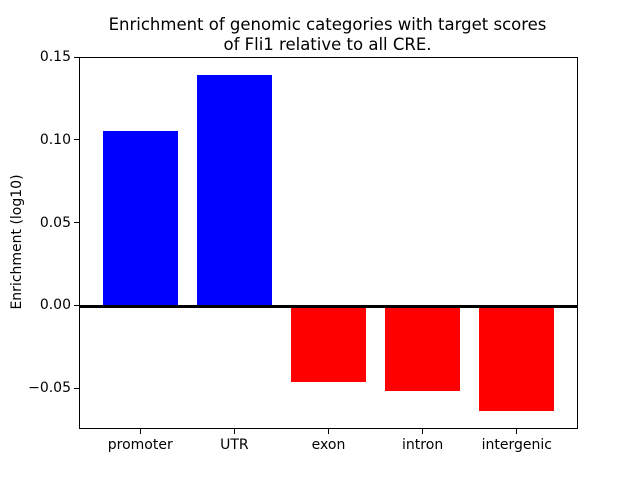 The height and width of the screenshot is (480, 640). I want to click on bar-intergenic, so click(517, 358).